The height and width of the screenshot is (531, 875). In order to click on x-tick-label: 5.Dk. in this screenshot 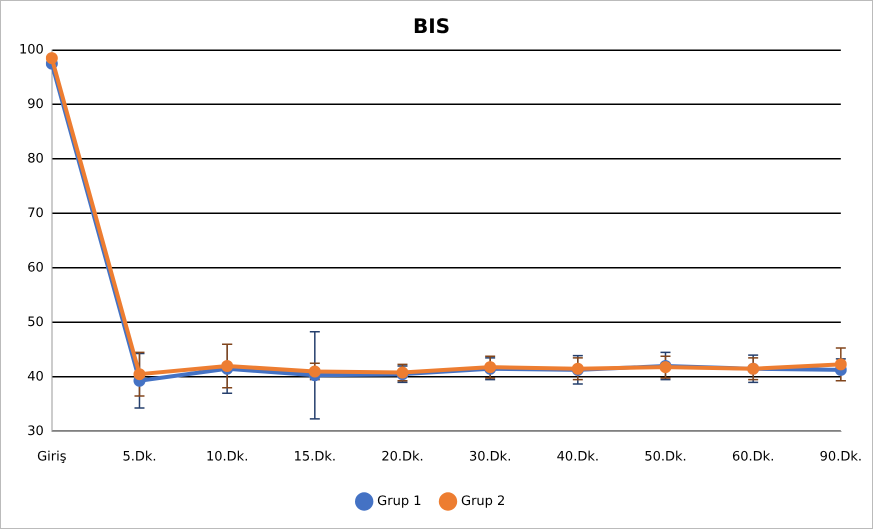, I will do `click(139, 457)`.